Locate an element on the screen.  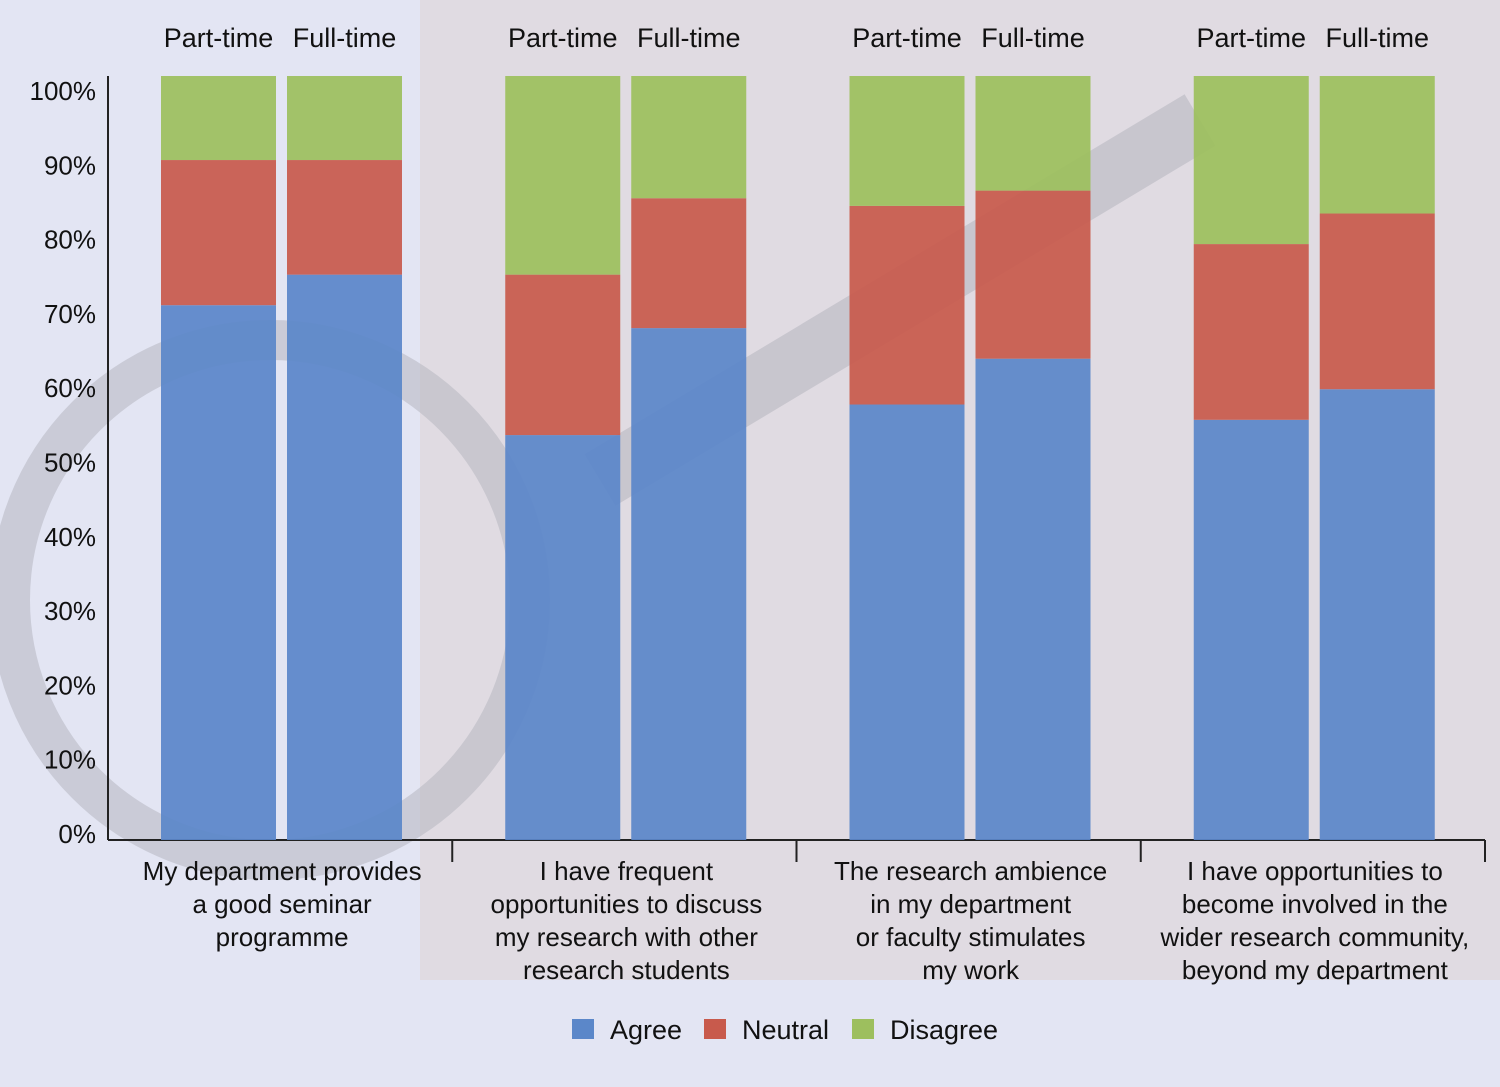
y-tick-label: 90% is located at coordinates (70, 165).